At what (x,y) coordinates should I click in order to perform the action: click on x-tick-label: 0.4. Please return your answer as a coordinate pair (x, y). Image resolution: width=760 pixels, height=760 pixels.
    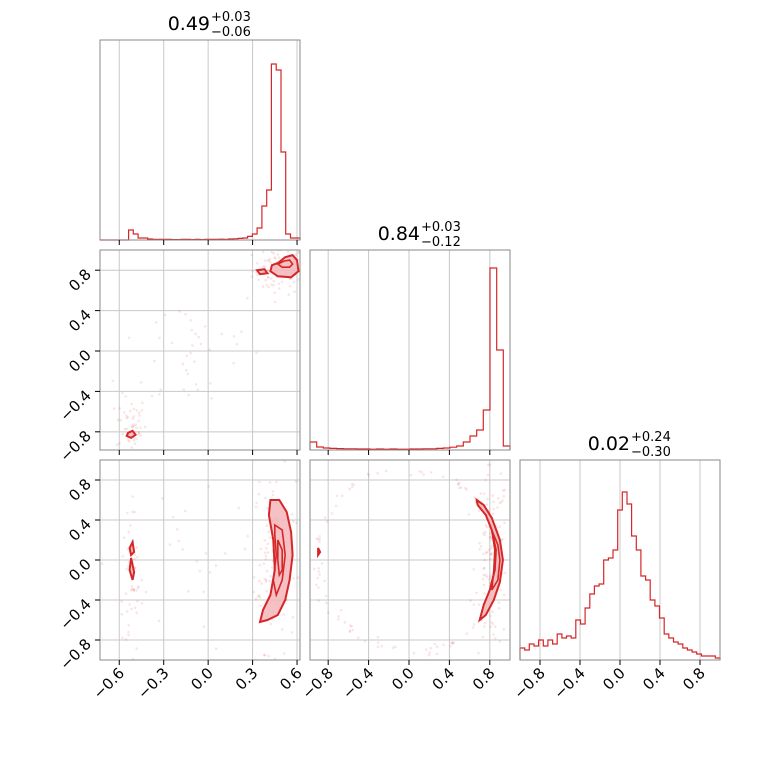
    Looking at the image, I should click on (444, 679).